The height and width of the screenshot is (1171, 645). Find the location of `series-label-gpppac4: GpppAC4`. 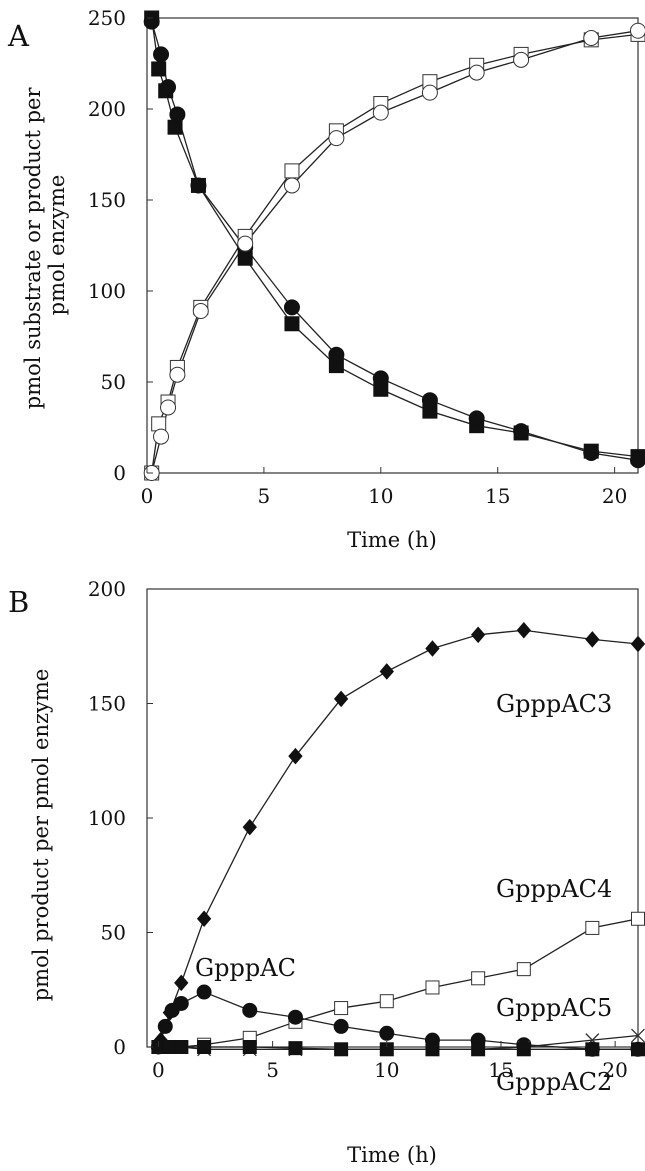

series-label-gpppac4: GpppAC4 is located at coordinates (554, 889).